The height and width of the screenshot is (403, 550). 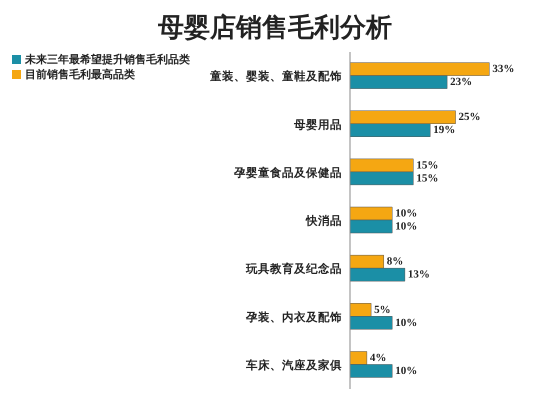 I want to click on legend-label: 目前销售毛利最高品类, so click(x=80, y=74).